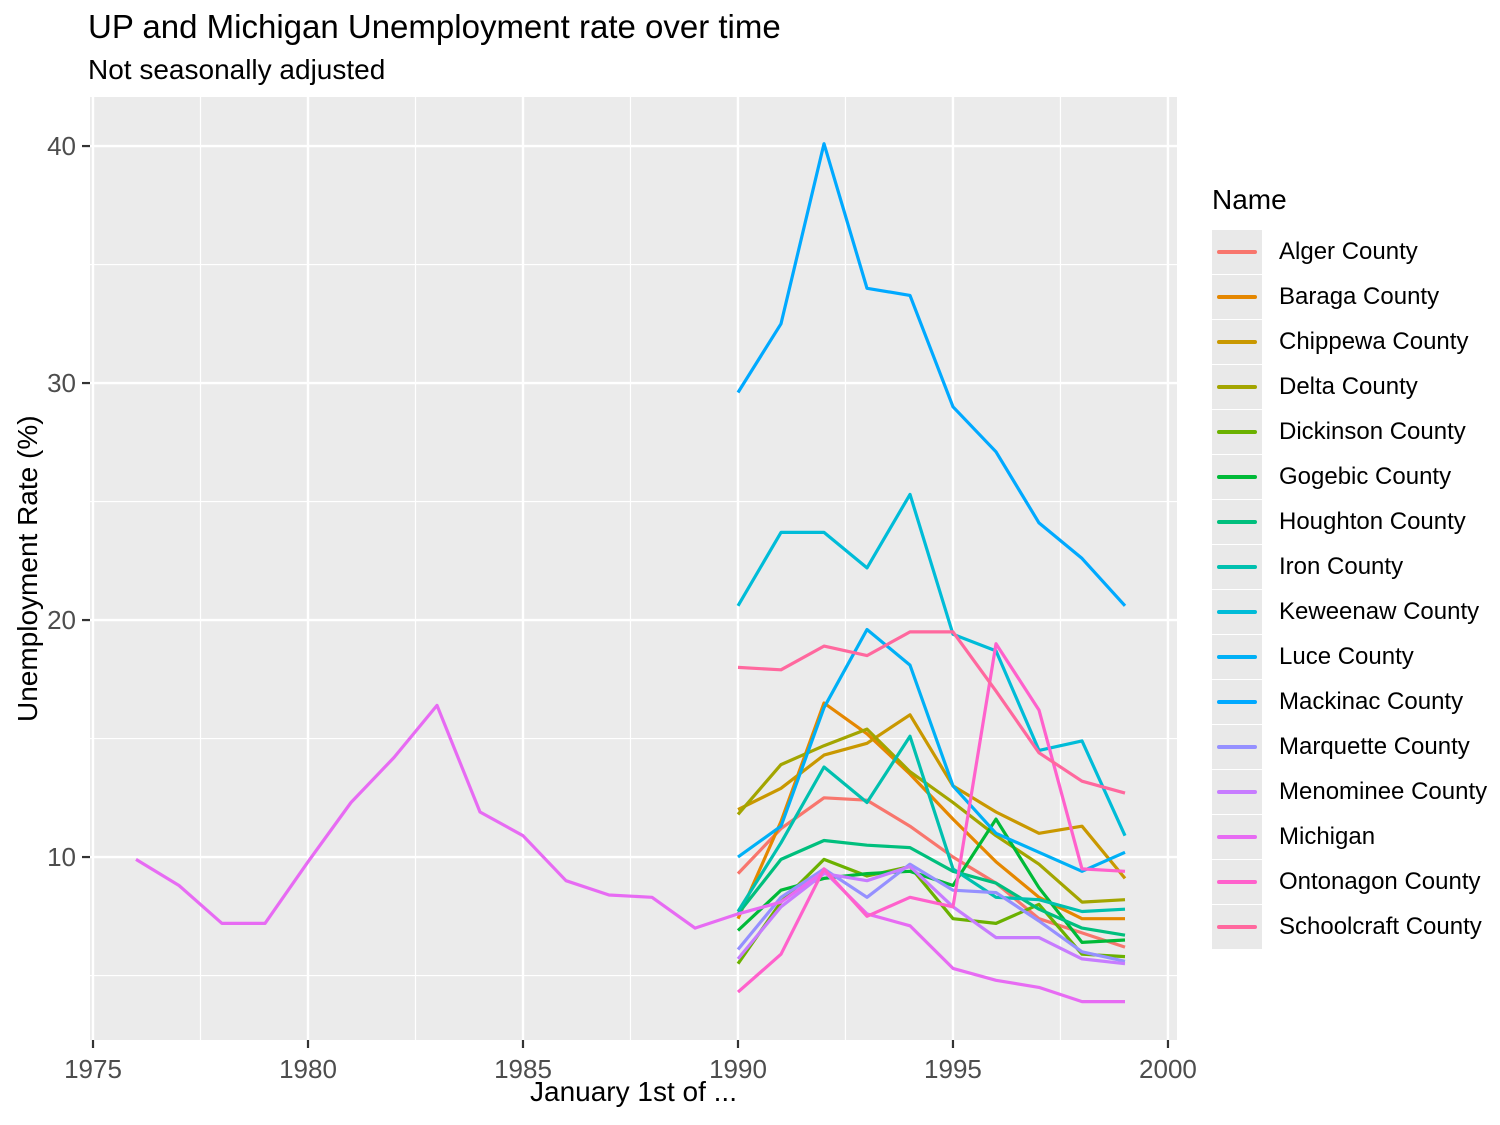 This screenshot has width=1500, height=1125. What do you see at coordinates (61, 383) in the screenshot?
I see `y-tick-label-30: 30` at bounding box center [61, 383].